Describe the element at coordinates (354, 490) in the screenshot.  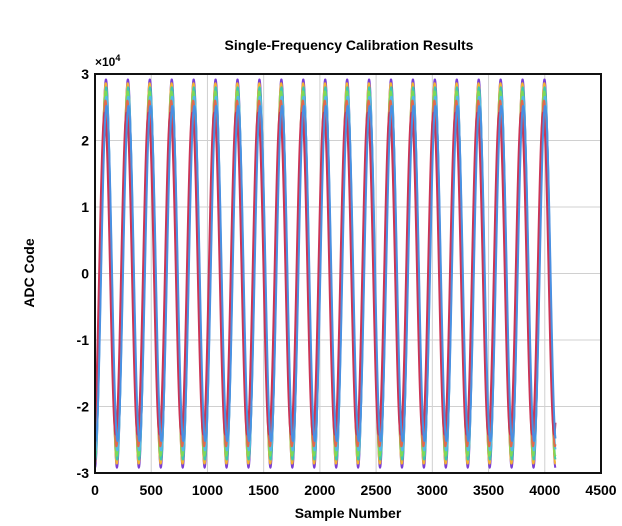
I see `x-axis: 0 500 1000 1500 2000 2500 3000 3500 4000 4500` at that location.